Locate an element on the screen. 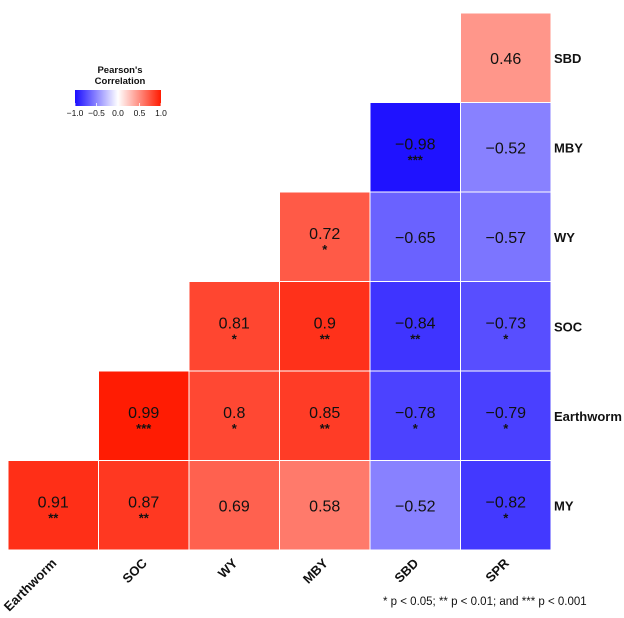 Image resolution: width=624 pixels, height=618 pixels. x-tick-label: MBY is located at coordinates (315, 570).